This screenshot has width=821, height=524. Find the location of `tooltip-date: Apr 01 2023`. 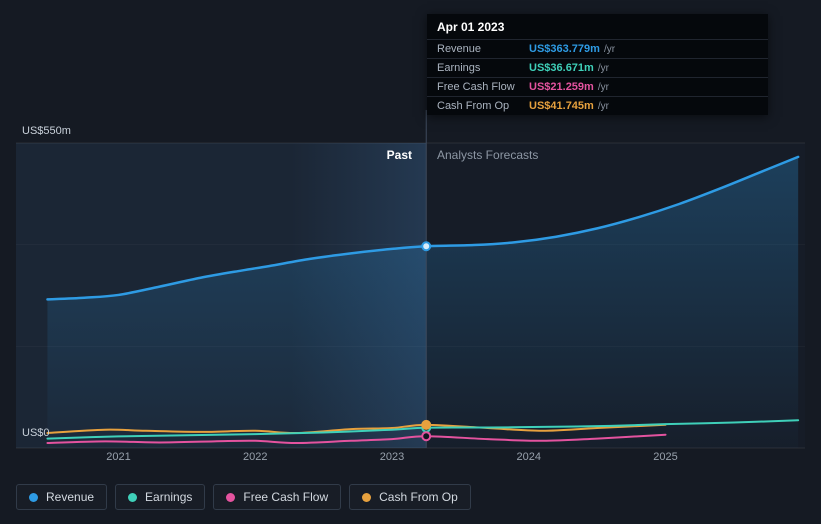

tooltip-date: Apr 01 2023 is located at coordinates (471, 27).